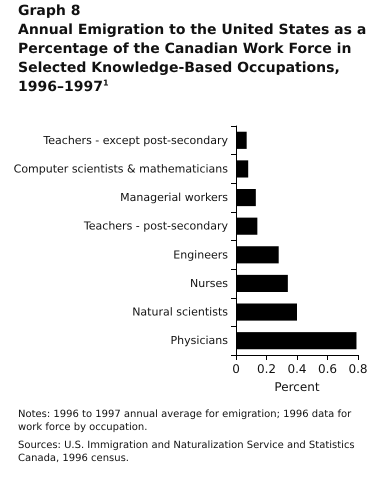 This screenshot has width=380, height=480. I want to click on chart-subtitle: Annual Emigration to the United States as a Percentage of the Canadian Work Force in Selected Knowledge-Based Occupations, 1996–1997$^{1}$, so click(193, 59).